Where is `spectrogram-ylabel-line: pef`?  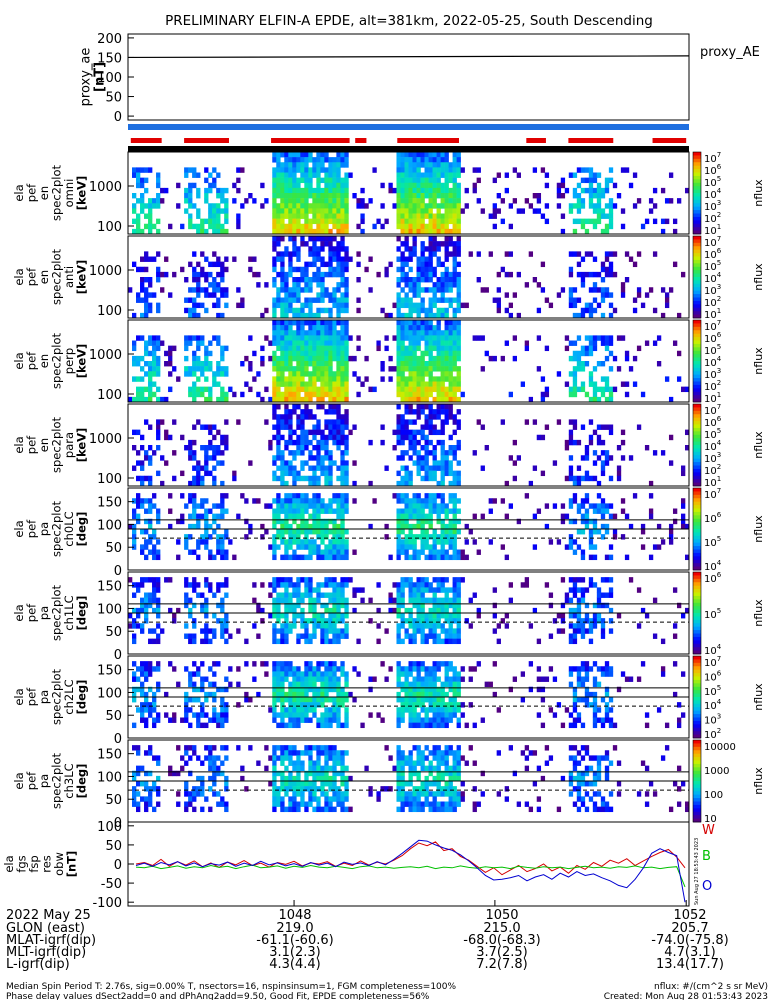
spectrogram-ylabel-line: pef is located at coordinates (31, 612).